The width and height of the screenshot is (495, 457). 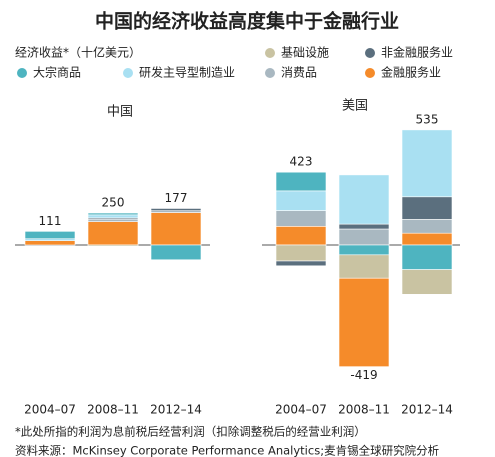 I want to click on legend-label: 金融服务业, so click(x=411, y=72).